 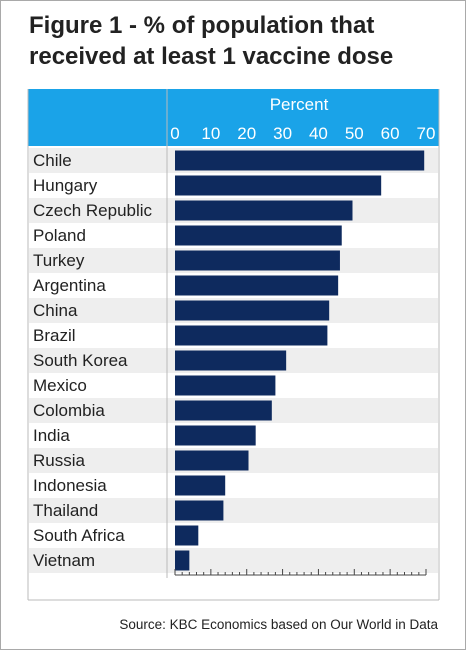 I want to click on category-label: Russia, so click(x=59, y=460).